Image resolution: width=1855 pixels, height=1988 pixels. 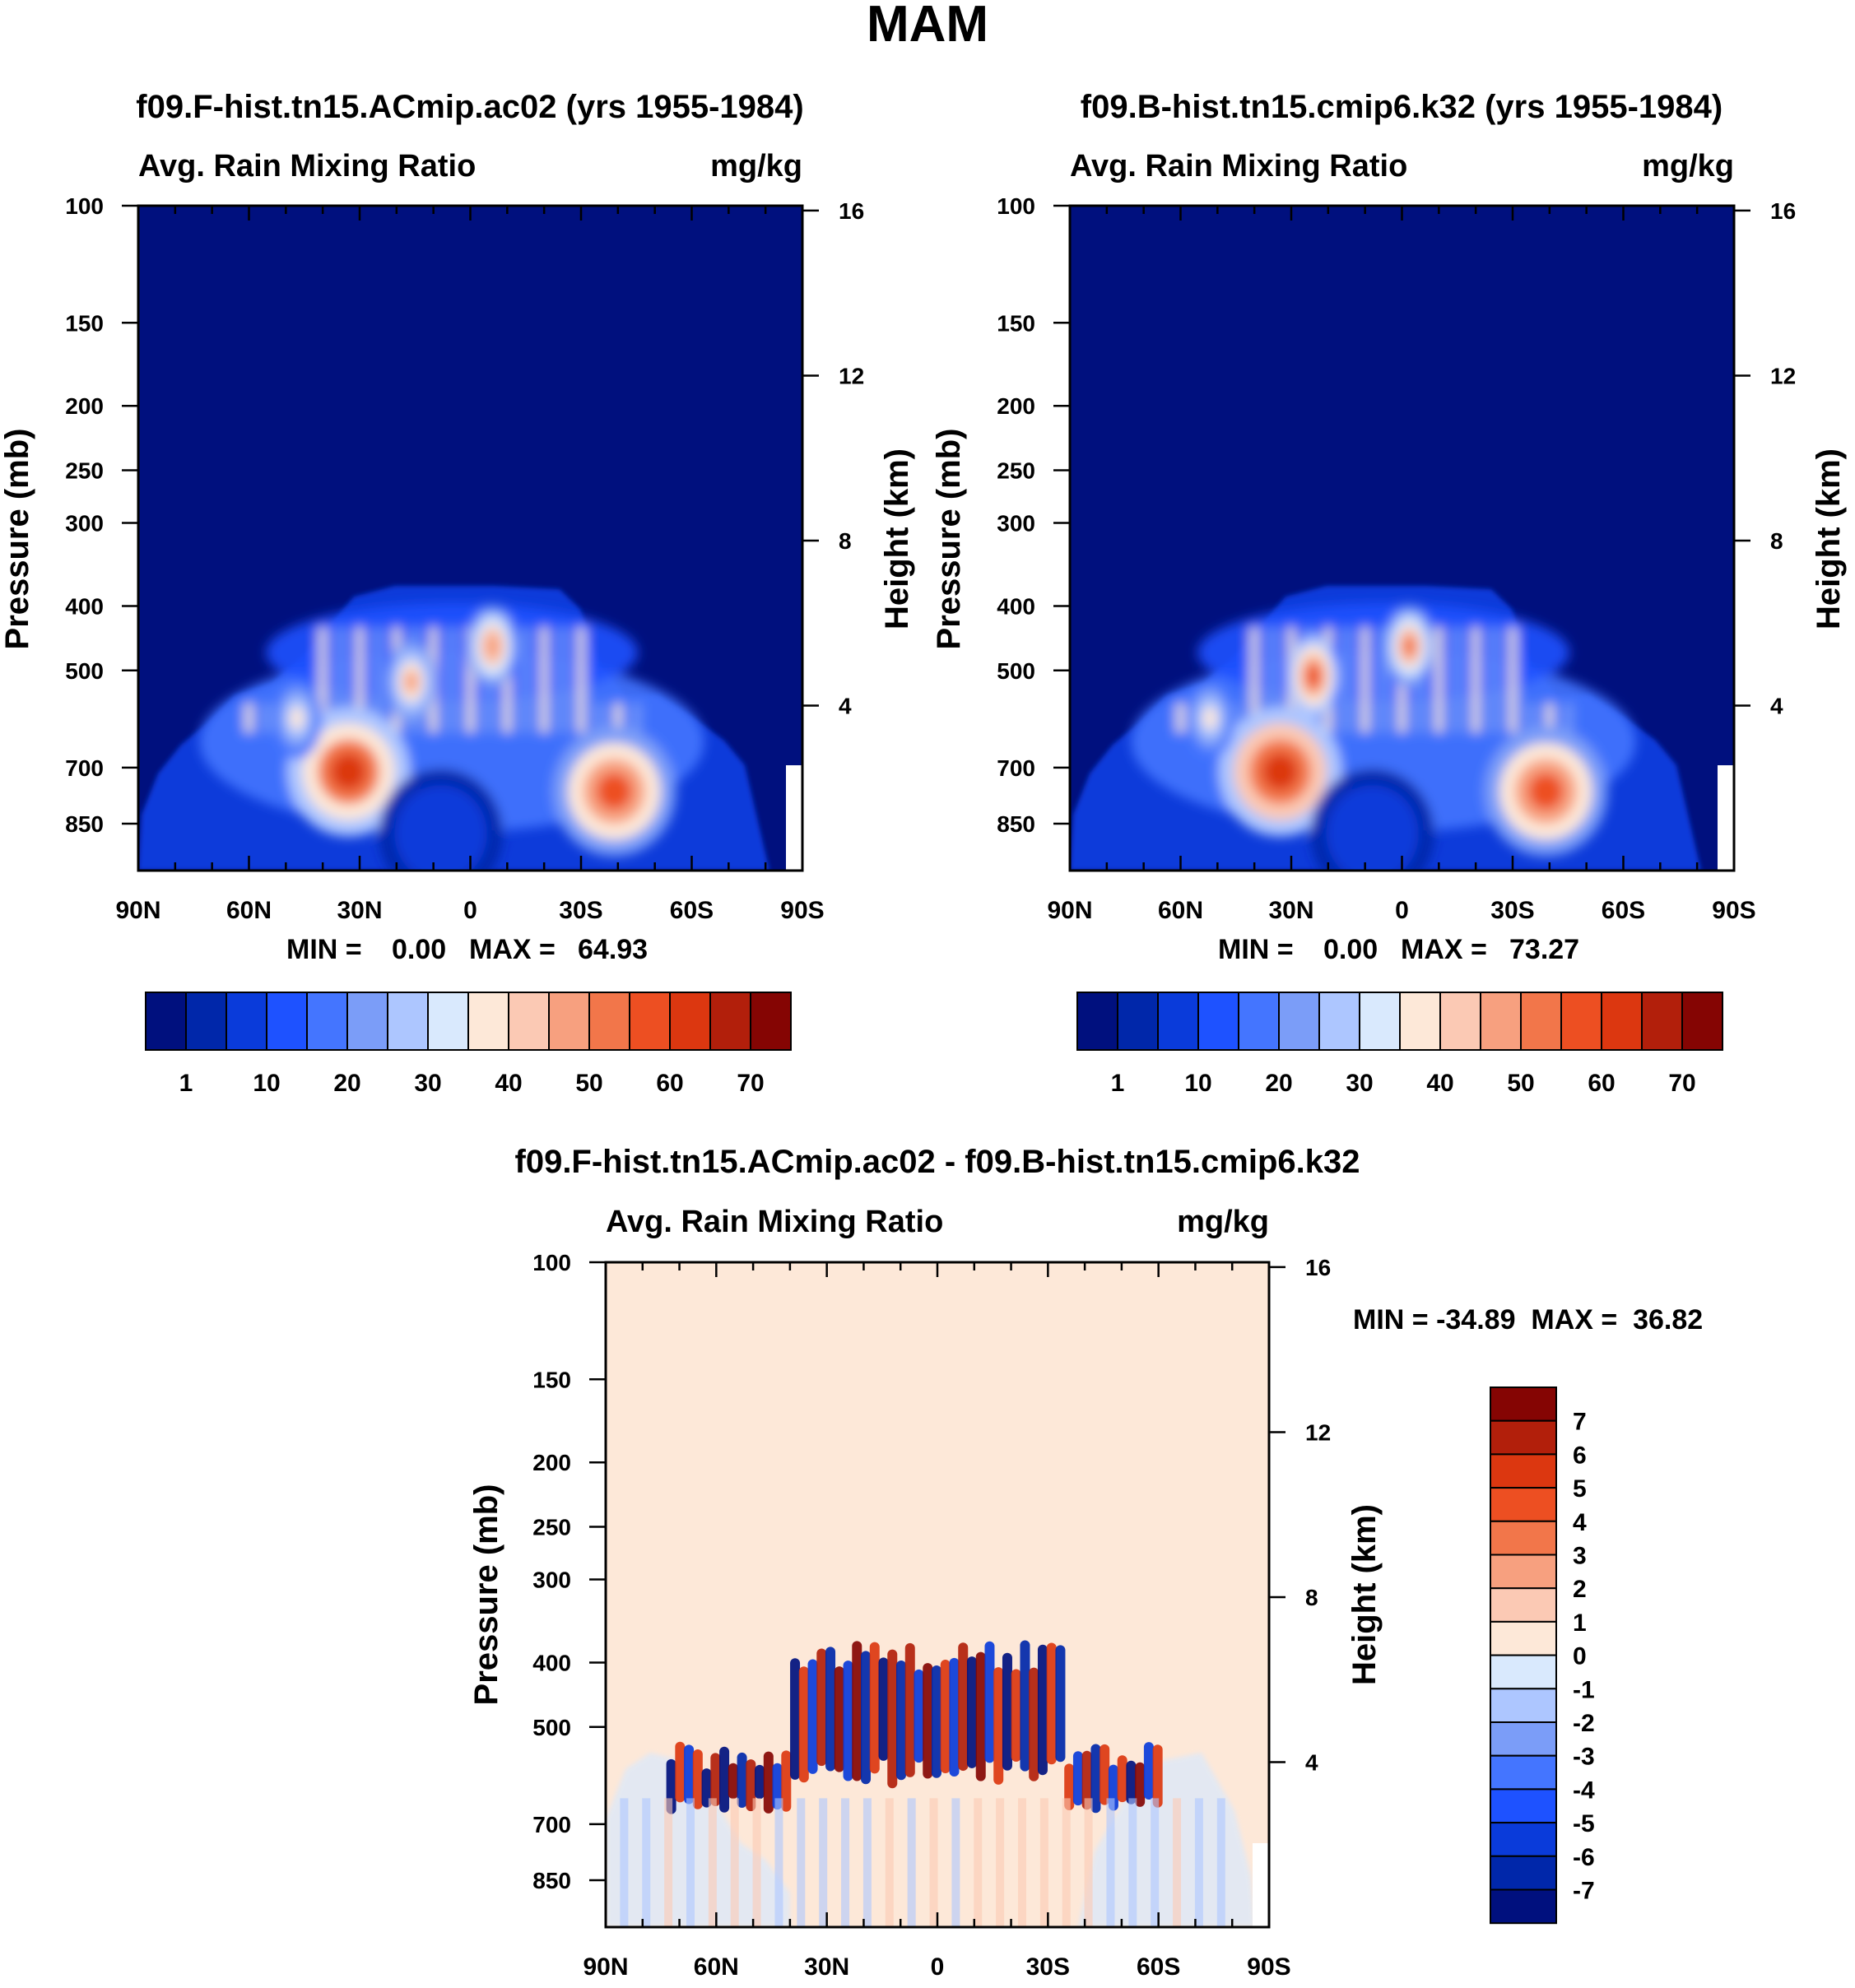 I want to click on colorbar-label: -2, so click(x=1584, y=1724).